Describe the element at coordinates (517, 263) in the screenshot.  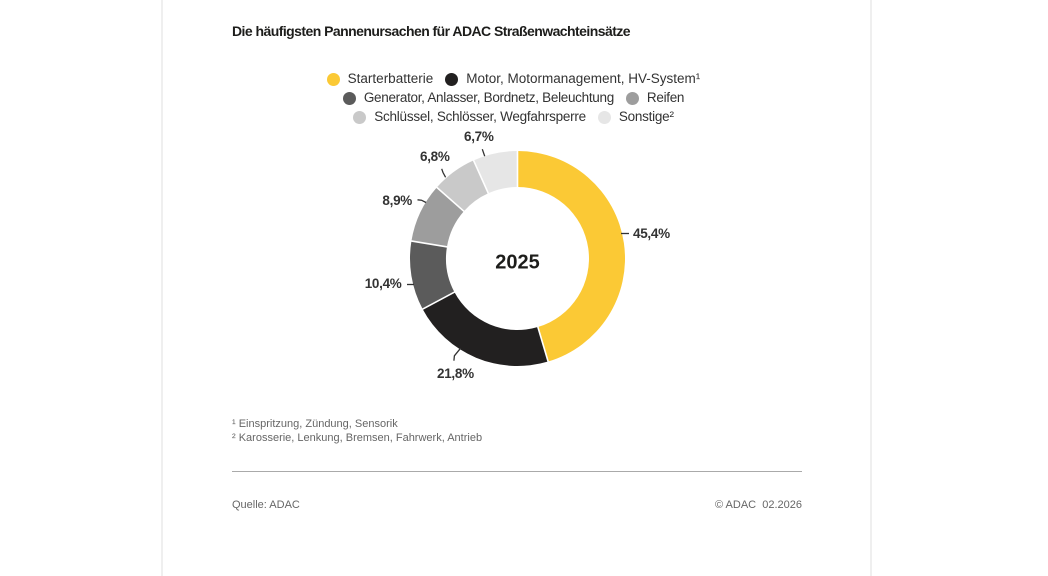
I see `svg-text: 2025` at that location.